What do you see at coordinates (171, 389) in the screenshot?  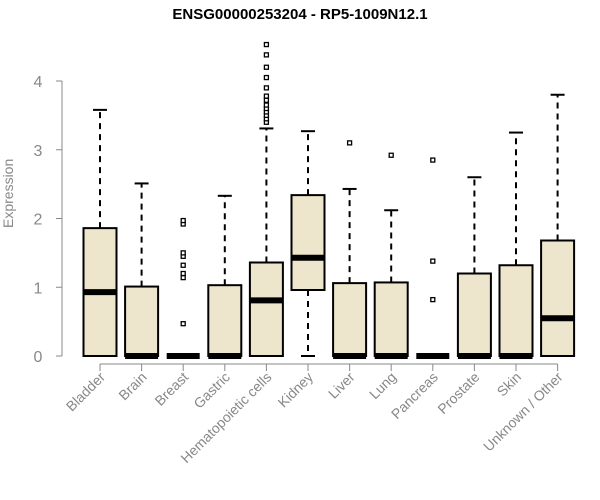 I see `x-tick-label: Breast` at bounding box center [171, 389].